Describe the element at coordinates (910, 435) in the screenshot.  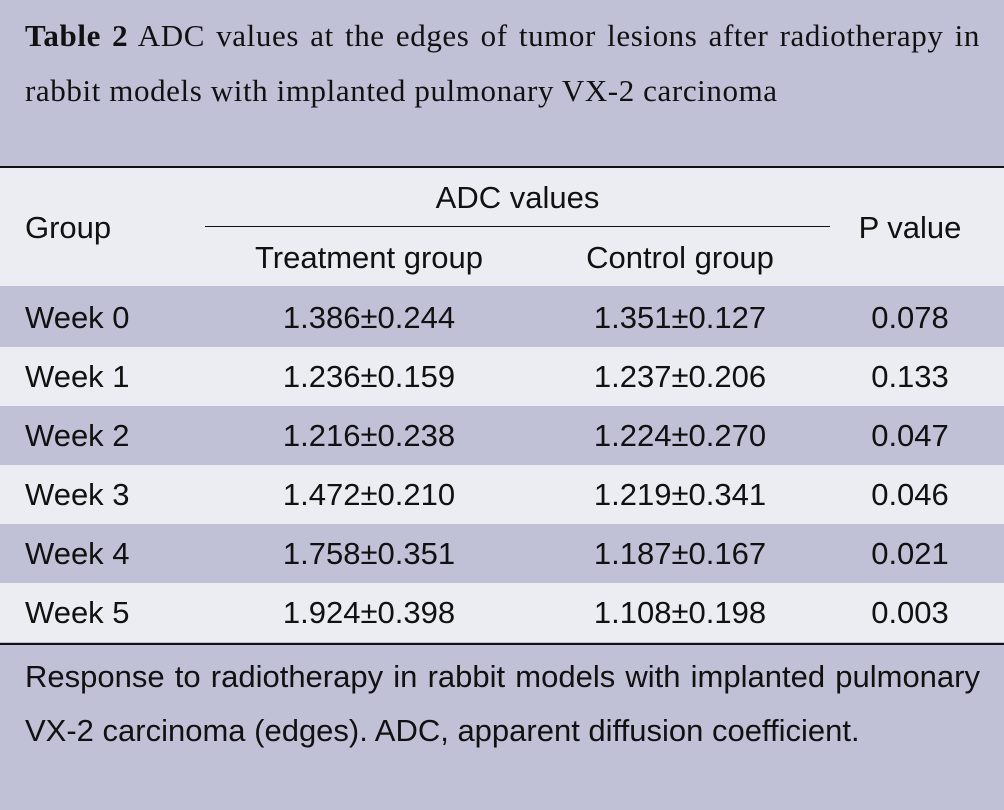
I see `row-p-value-cell: 0.047` at that location.